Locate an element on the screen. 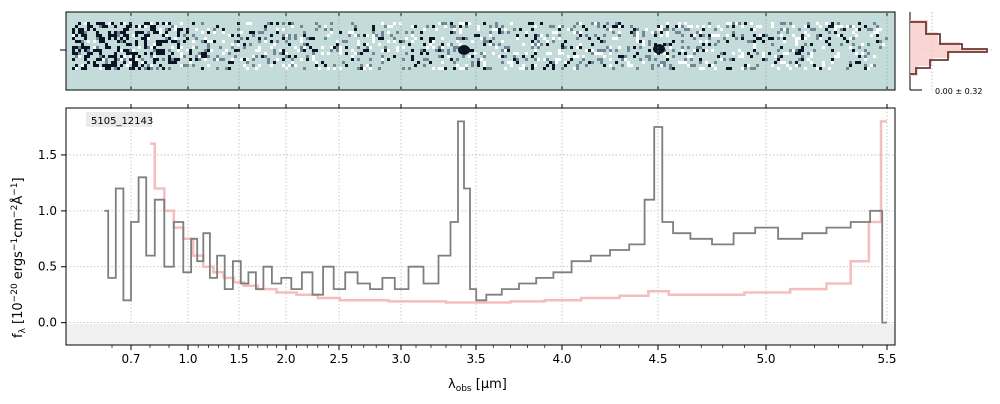 The image size is (1000, 404). x-tick-label: 4.5 is located at coordinates (657, 359).